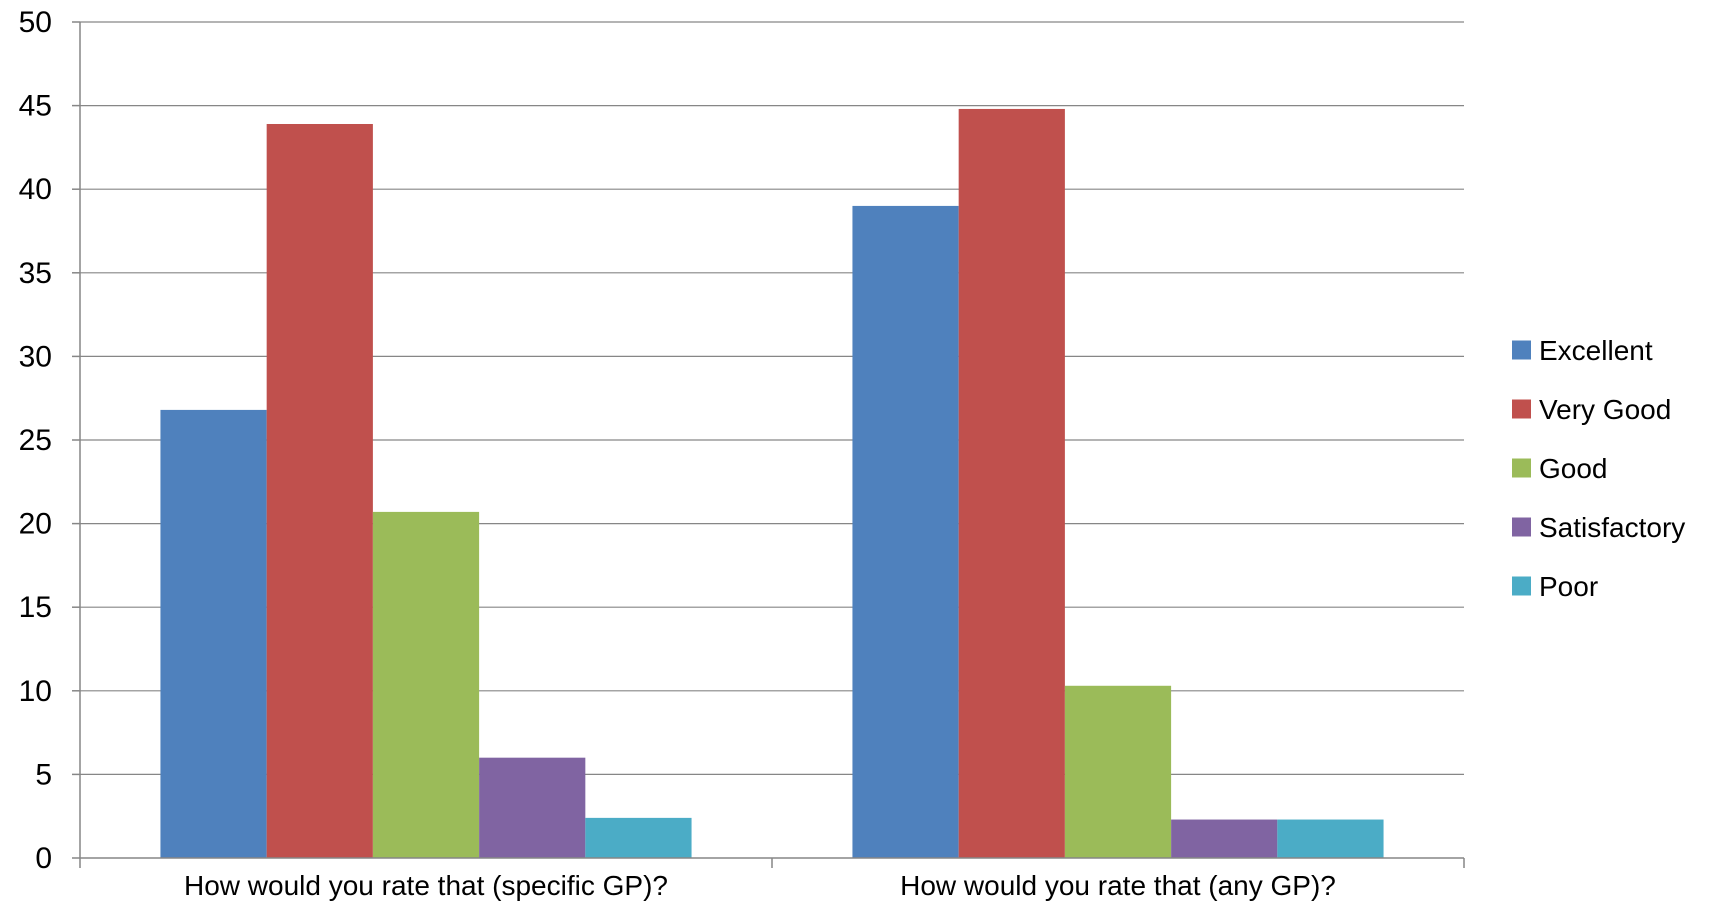 The height and width of the screenshot is (917, 1713). What do you see at coordinates (1596, 350) in the screenshot?
I see `legend-label: Excellent` at bounding box center [1596, 350].